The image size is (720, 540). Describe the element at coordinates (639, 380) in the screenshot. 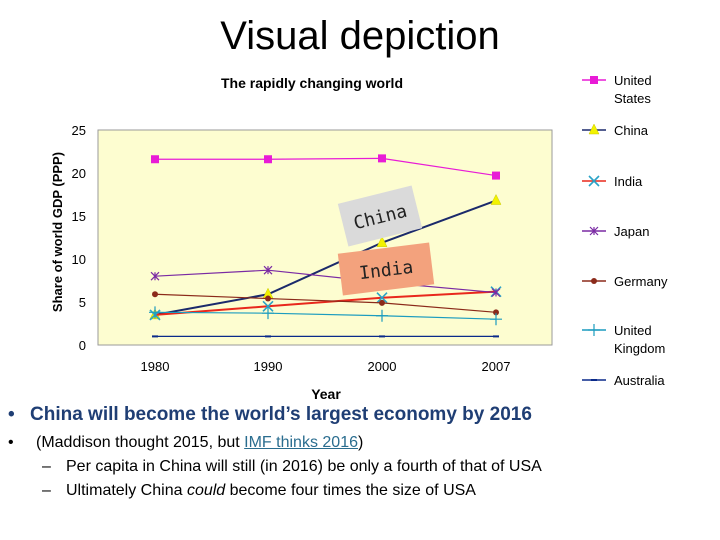

I see `legend-label: Australia` at that location.